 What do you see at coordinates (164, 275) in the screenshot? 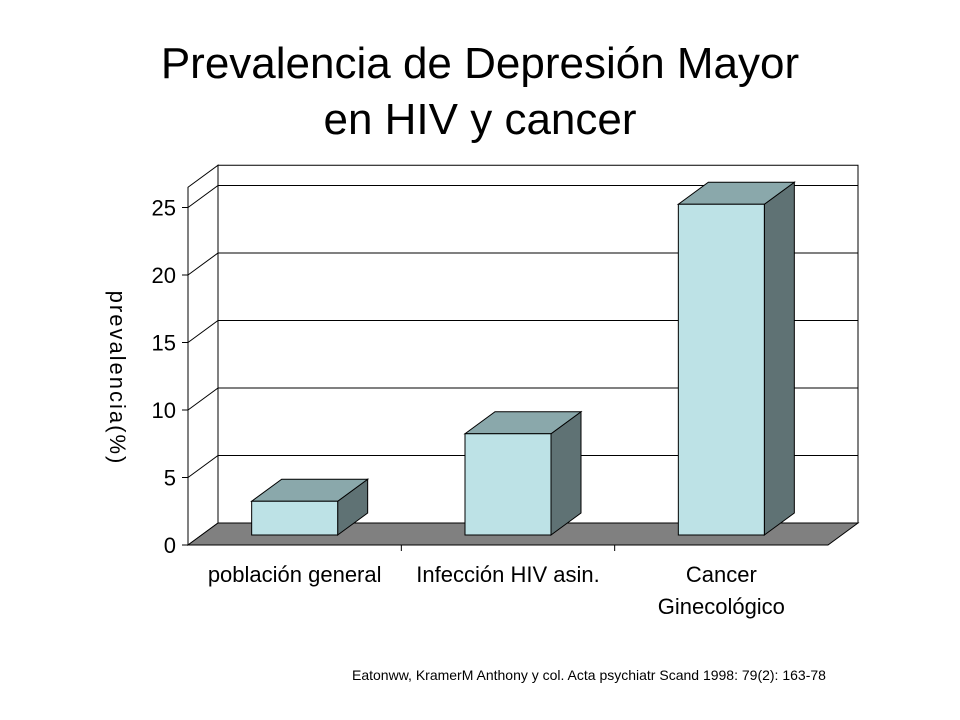
I see `y-tick-label: 20` at bounding box center [164, 275].